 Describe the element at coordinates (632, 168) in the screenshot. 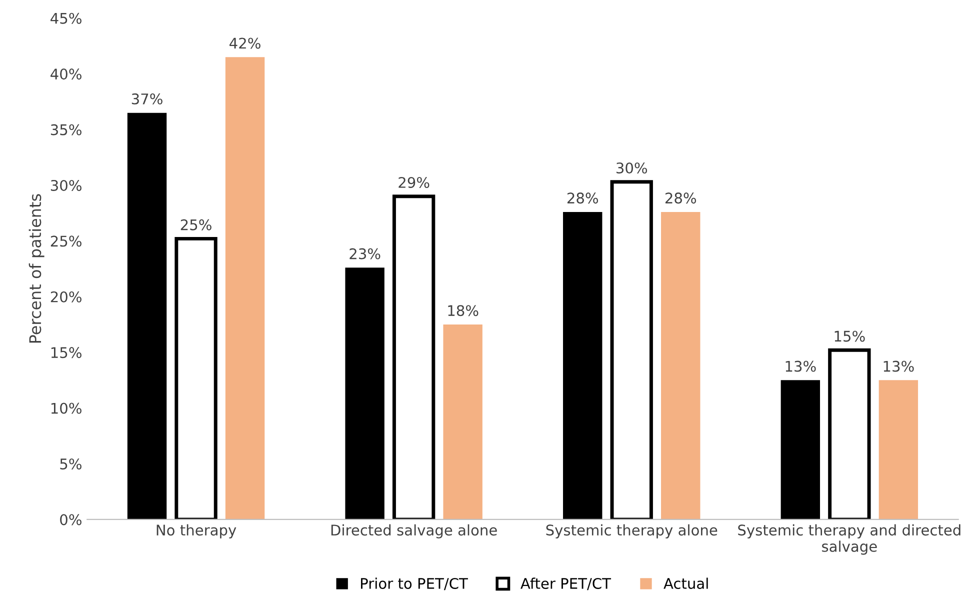

I see `data-label: 30%` at that location.